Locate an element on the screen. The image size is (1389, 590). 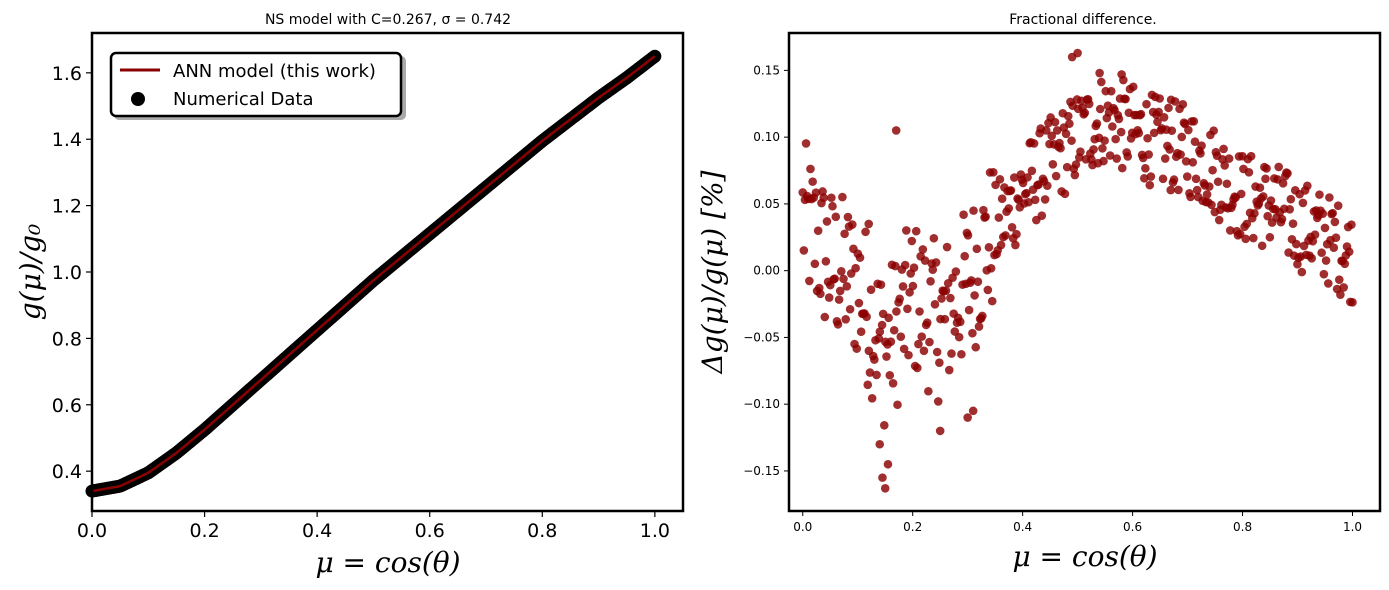
right-y-tick-label: 0.05 is located at coordinates (766, 204).